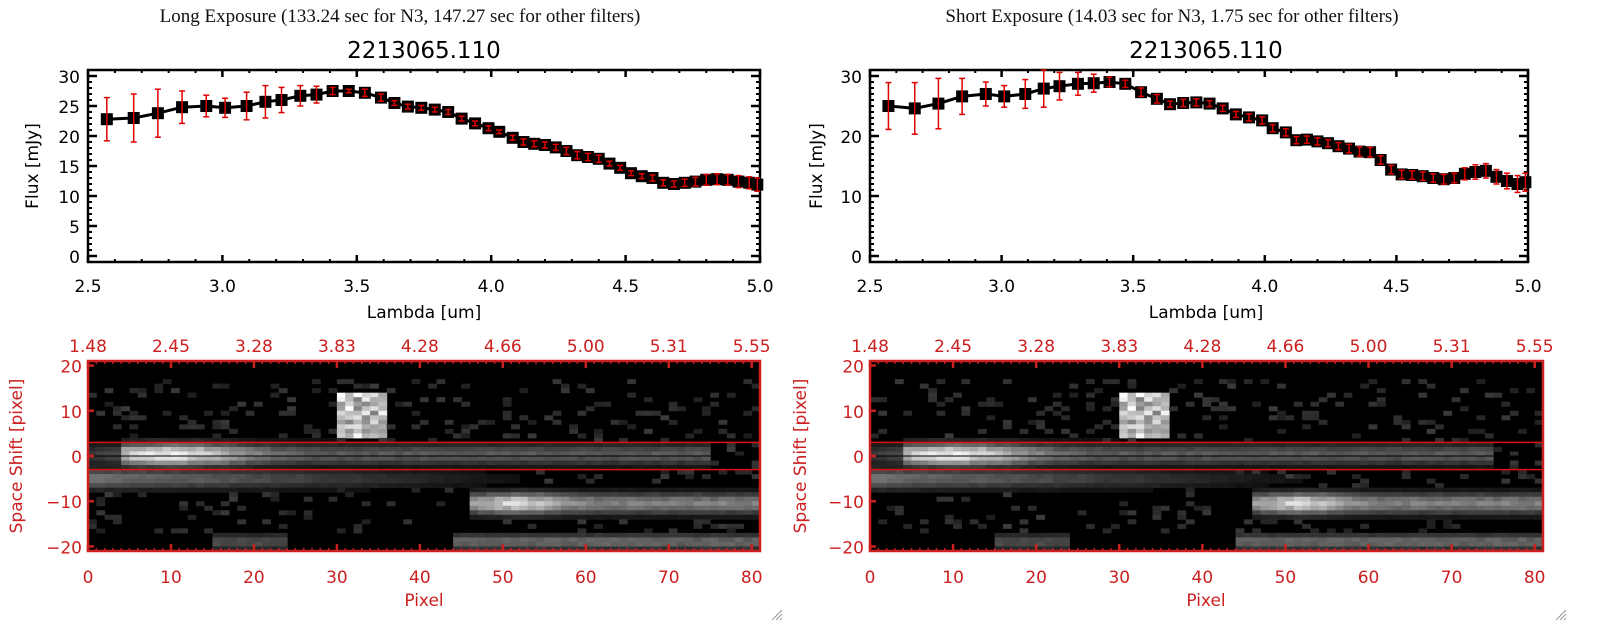  Describe the element at coordinates (337, 578) in the screenshot. I see `image-x-tick-label: 30` at that location.